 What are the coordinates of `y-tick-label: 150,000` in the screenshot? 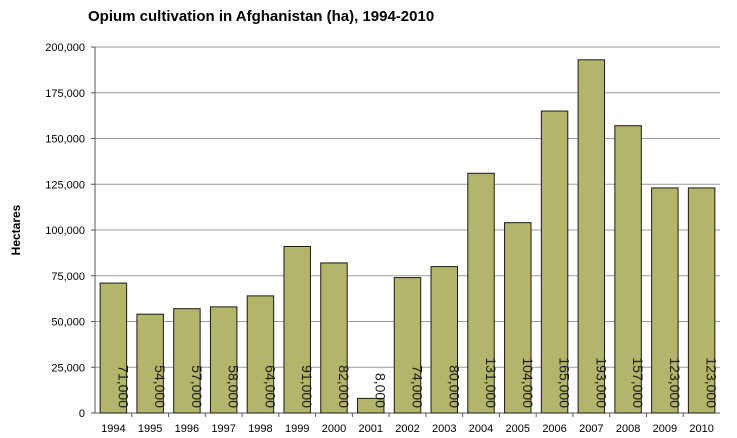 It's located at (65, 140).